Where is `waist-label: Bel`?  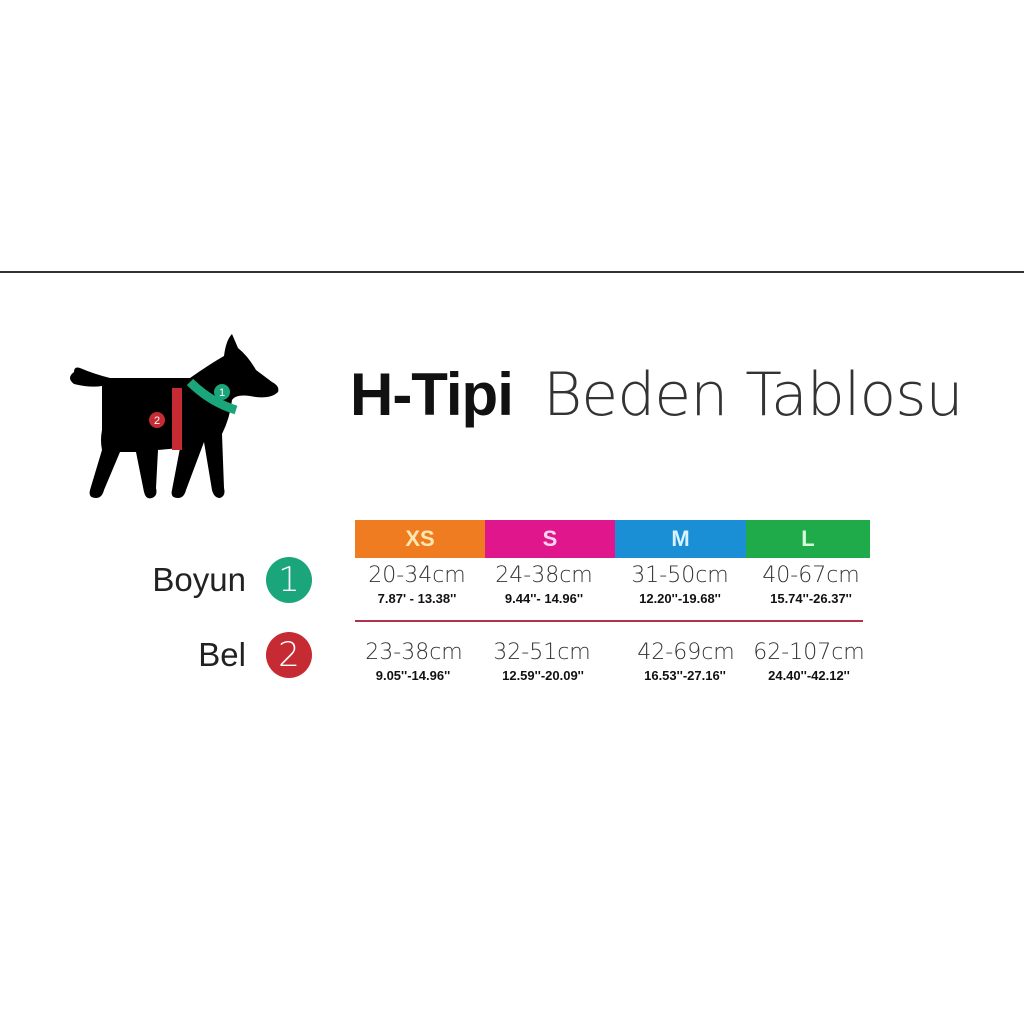 waist-label: Bel is located at coordinates (222, 654).